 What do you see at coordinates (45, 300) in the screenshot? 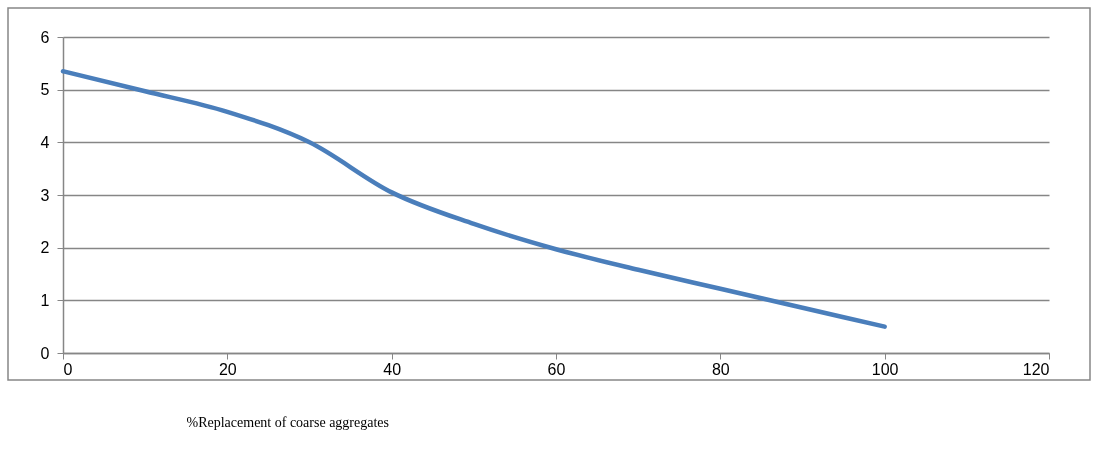
I see `y-tick-label: 1` at bounding box center [45, 300].